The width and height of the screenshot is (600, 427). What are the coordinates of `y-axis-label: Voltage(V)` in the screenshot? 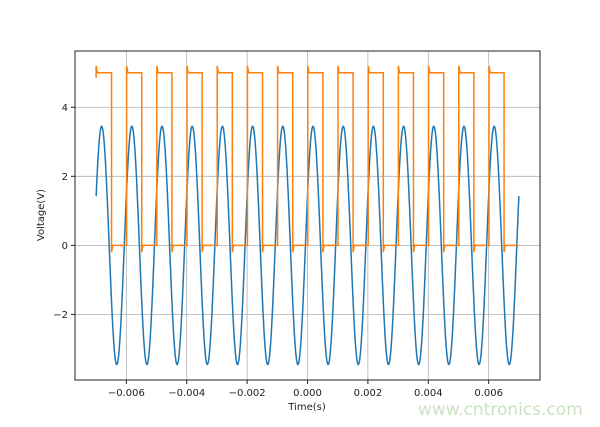 It's located at (41, 215).